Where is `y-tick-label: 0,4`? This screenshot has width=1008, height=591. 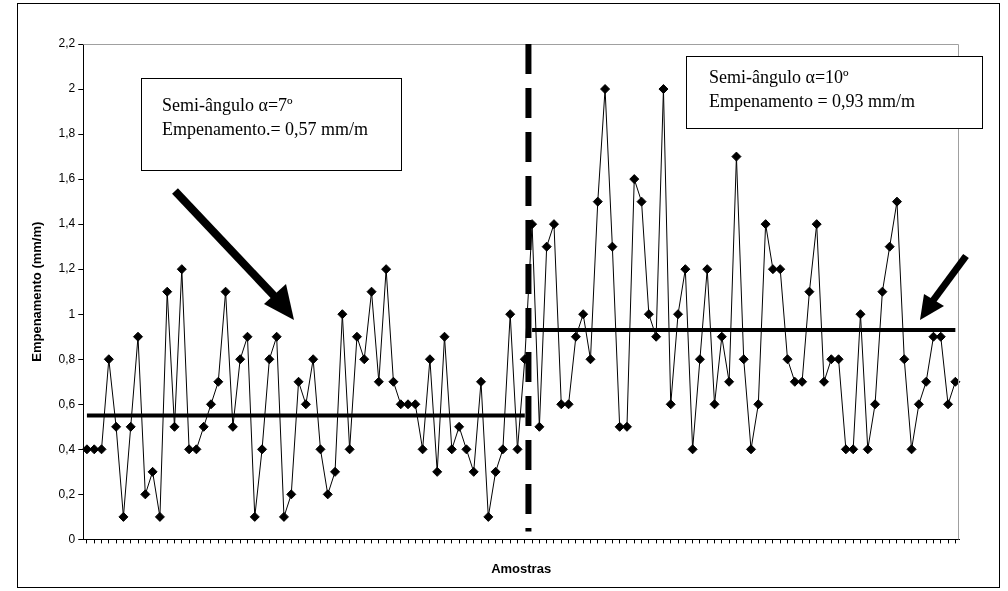
y-tick-label: 0,4 is located at coordinates (67, 448).